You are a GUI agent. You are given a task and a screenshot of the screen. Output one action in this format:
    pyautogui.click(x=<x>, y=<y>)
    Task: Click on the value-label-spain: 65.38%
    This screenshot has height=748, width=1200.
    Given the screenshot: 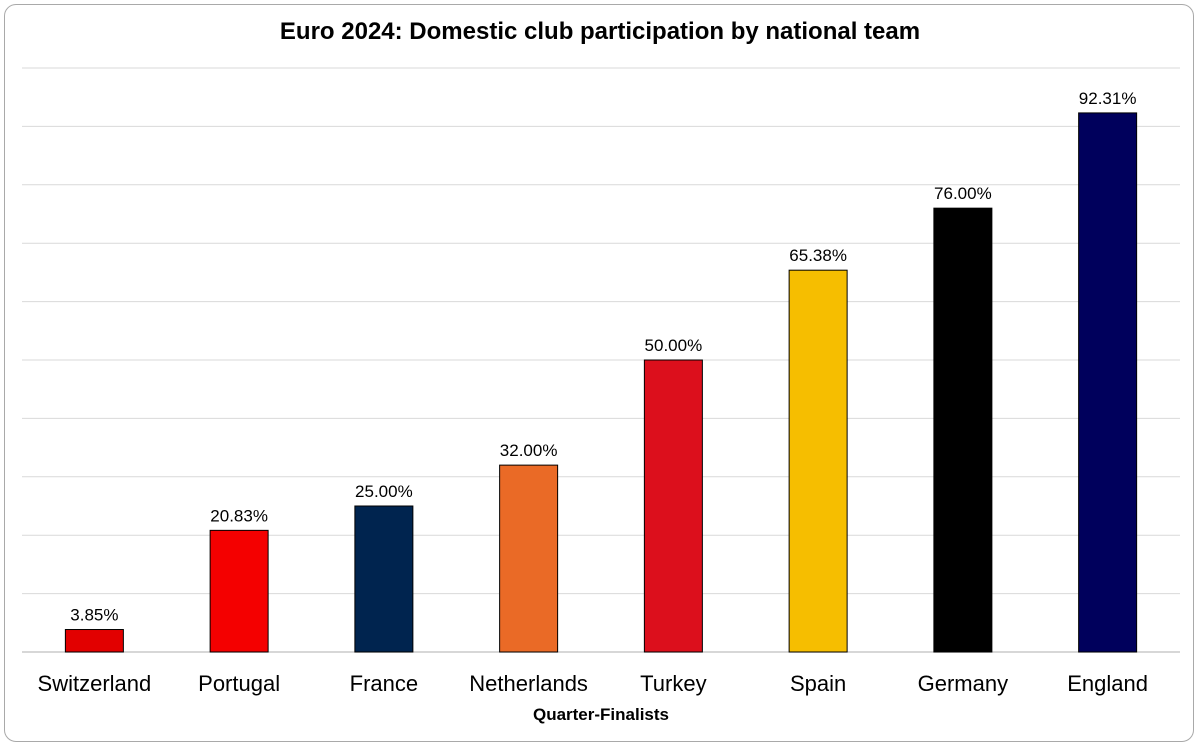 What is the action you would take?
    pyautogui.click(x=818, y=255)
    